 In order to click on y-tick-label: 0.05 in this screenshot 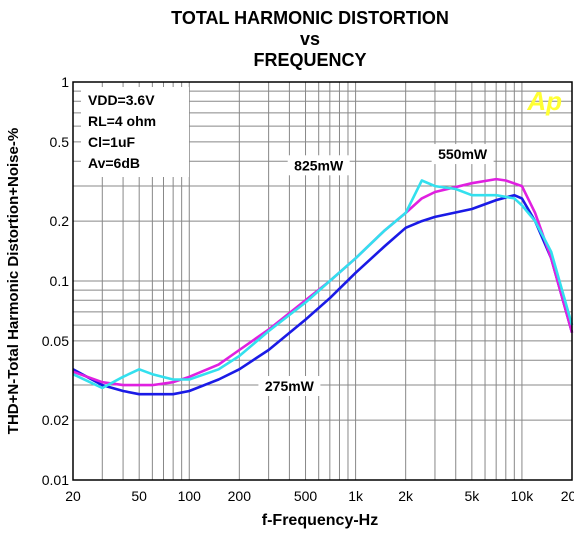, I will do `click(55, 341)`.